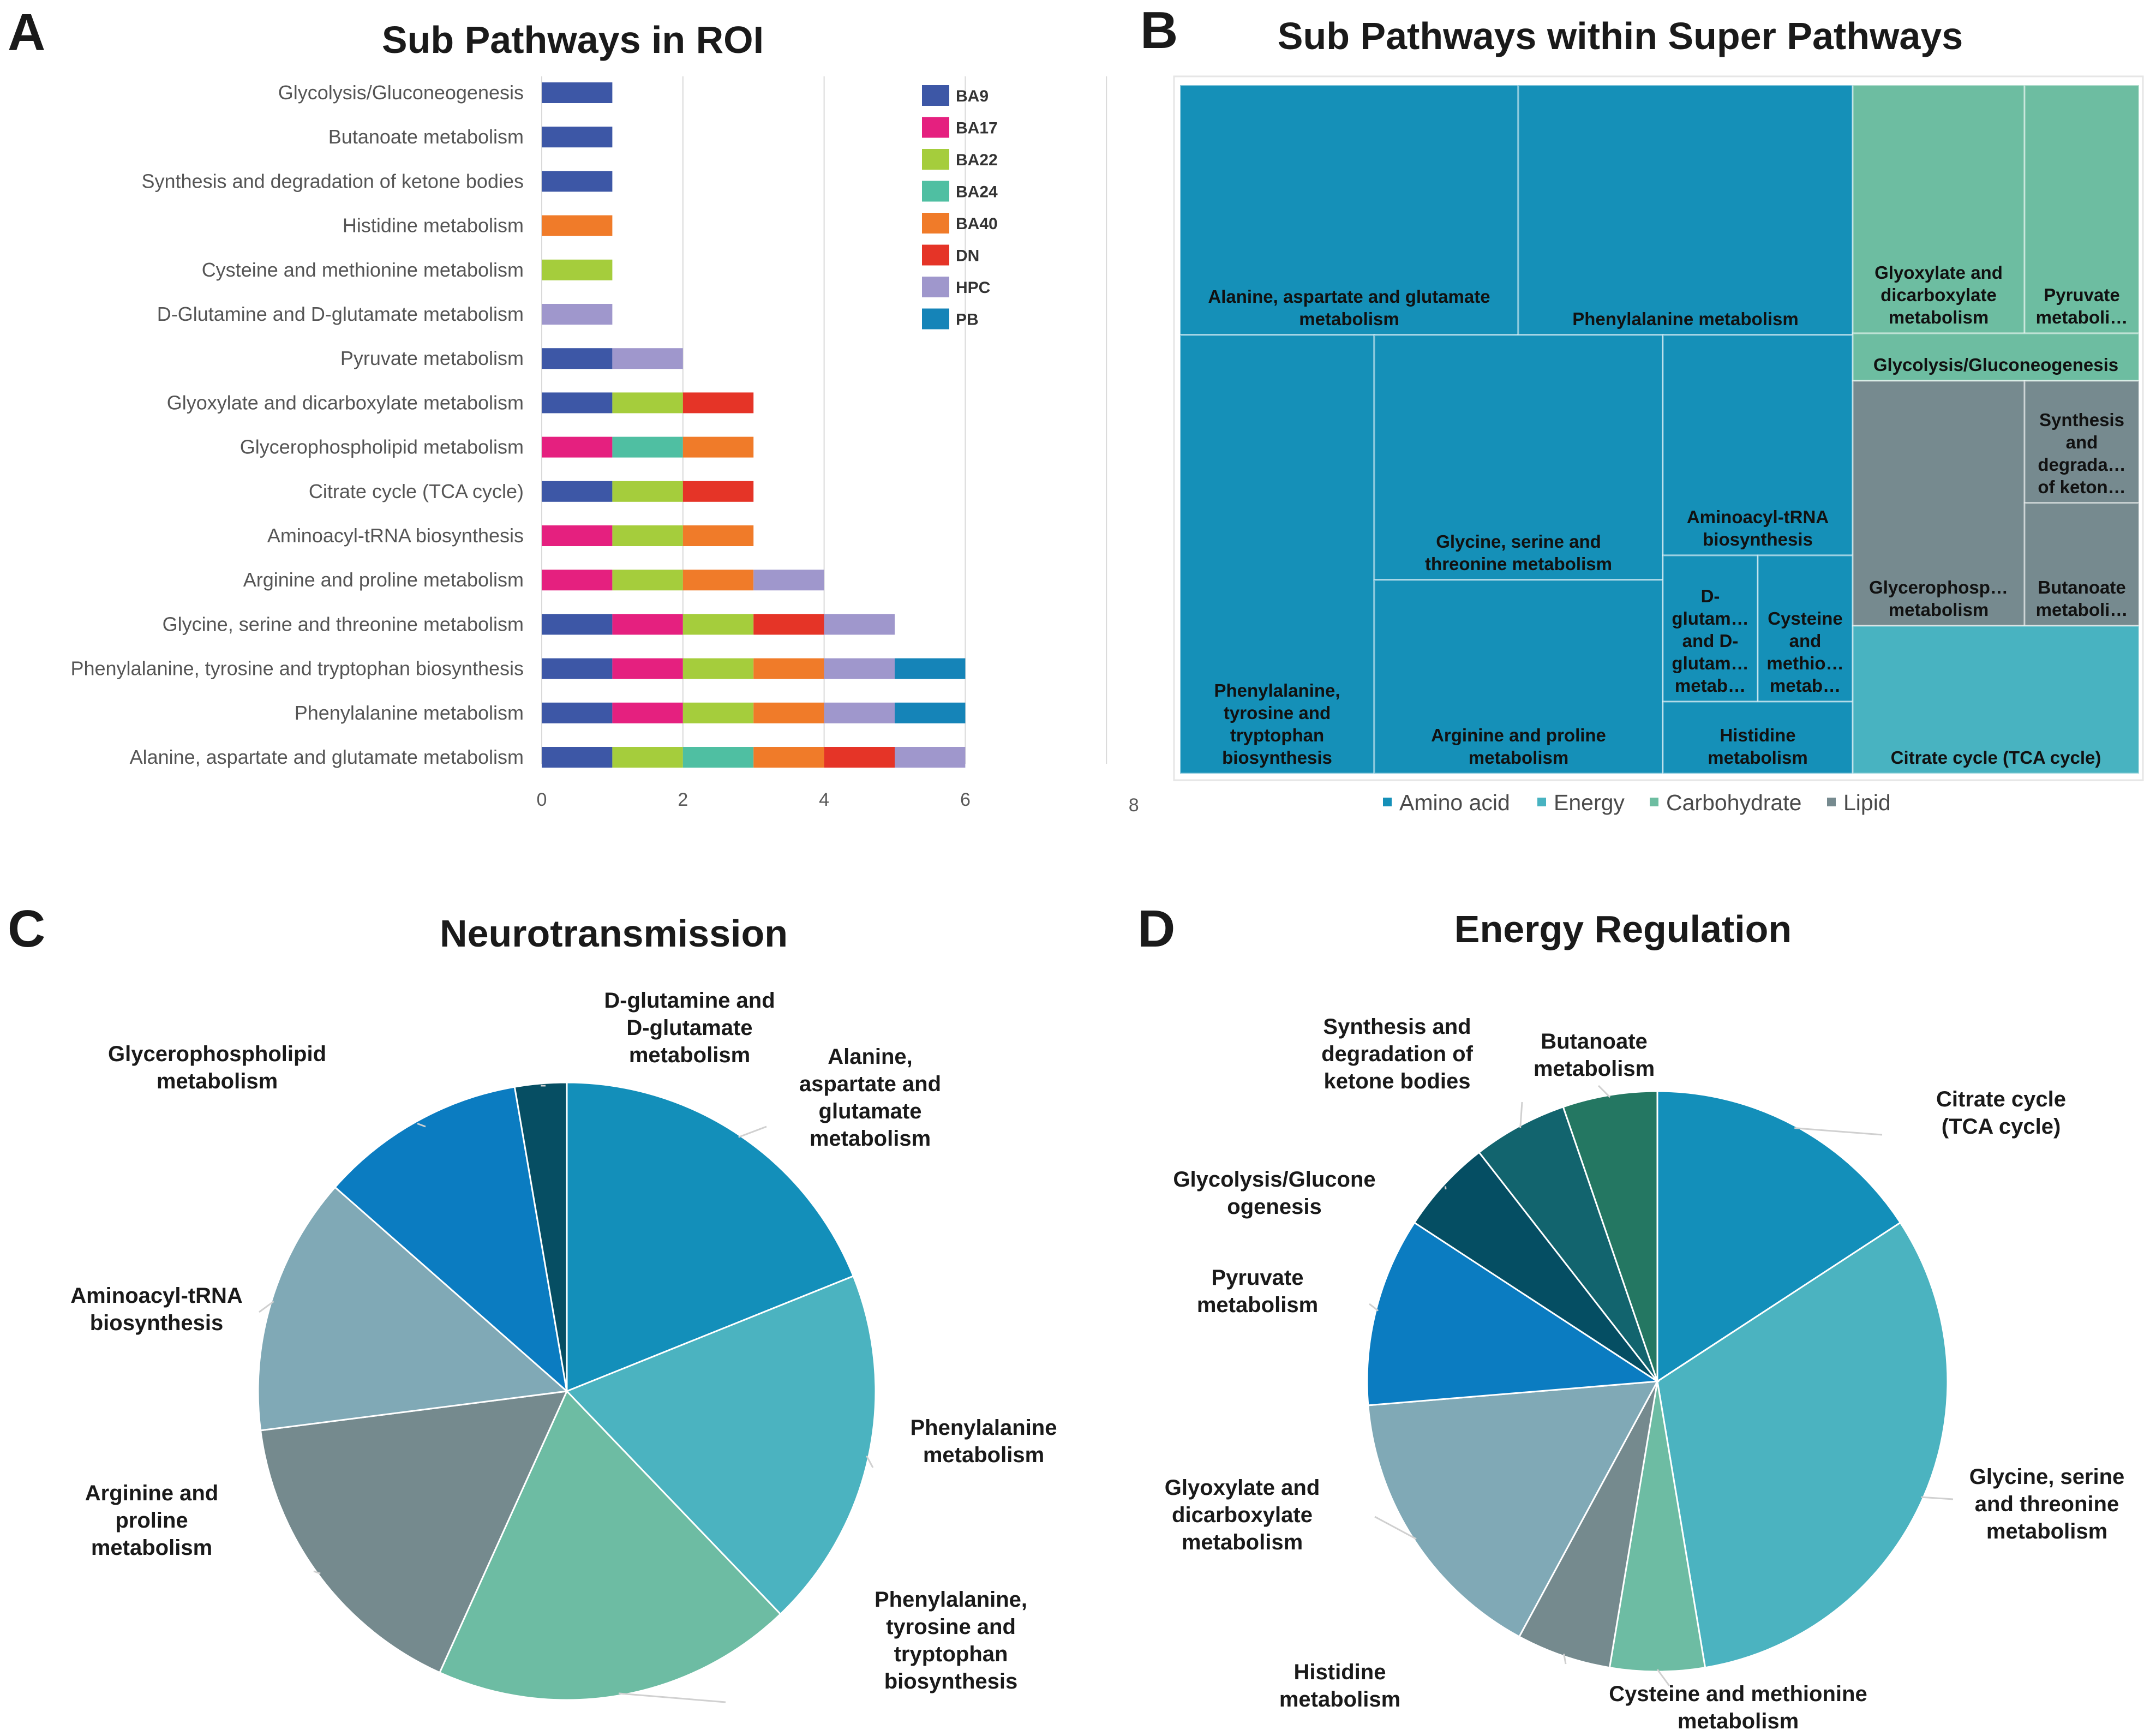  What do you see at coordinates (1349, 297) in the screenshot?
I see `treemap-tile-label-line: Alanine, aspartate and glutamate` at bounding box center [1349, 297].